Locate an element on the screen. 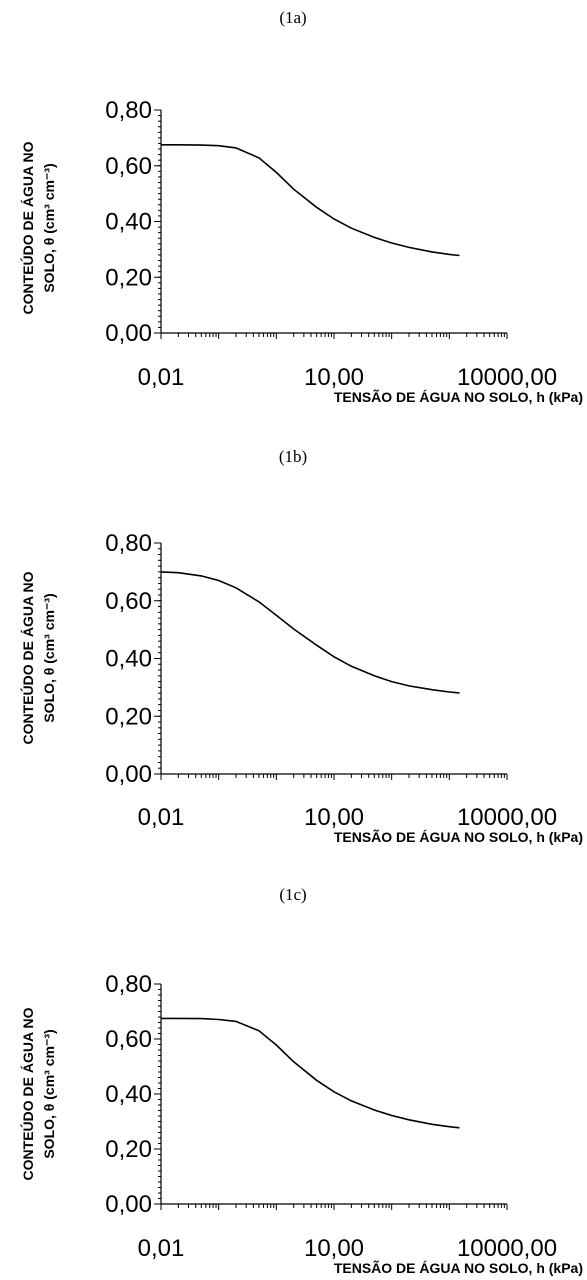 Image resolution: width=587 pixels, height=1280 pixels. panel-label: (1c) is located at coordinates (292, 894).